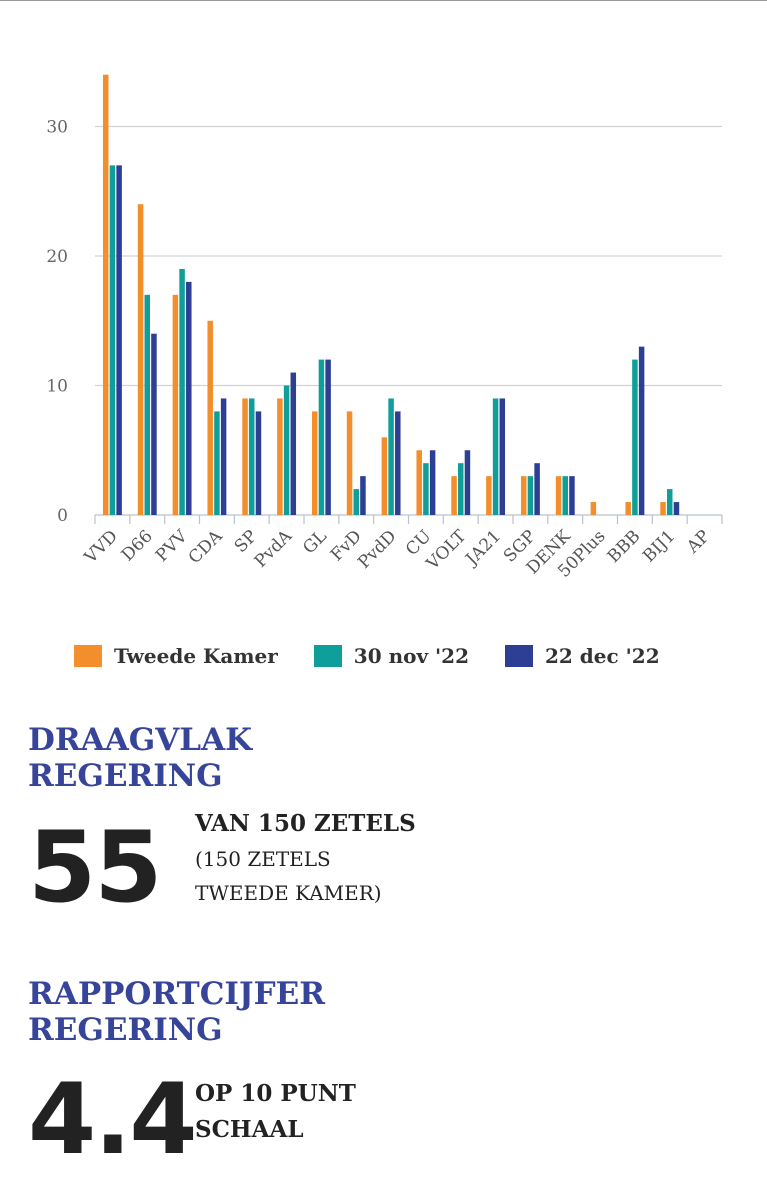 This screenshot has width=767, height=1200. Describe the element at coordinates (57, 257) in the screenshot. I see `y-tick-label: 20` at that location.